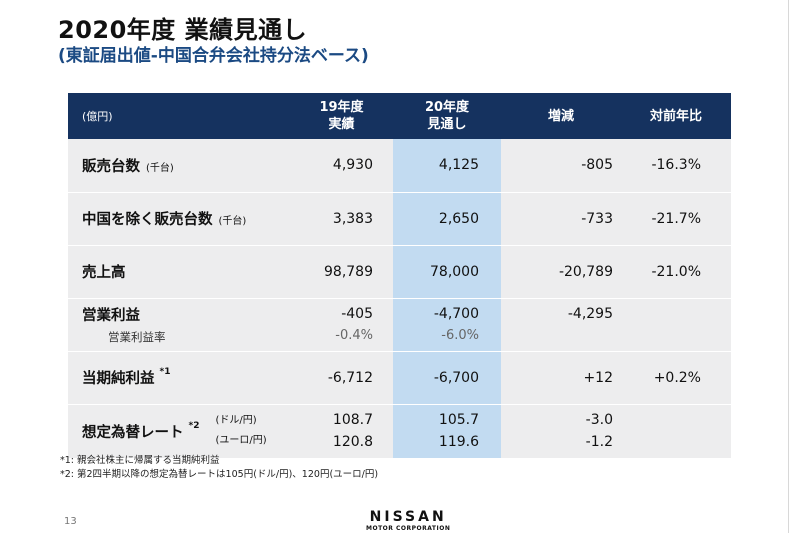 The image size is (800, 533). I want to click on footnote-mark: *2, so click(194, 425).